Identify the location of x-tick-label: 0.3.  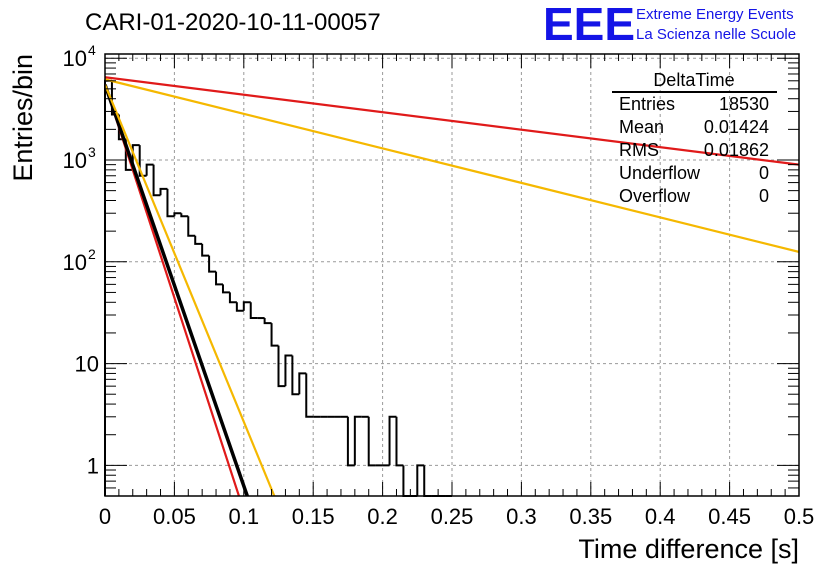
(521, 516).